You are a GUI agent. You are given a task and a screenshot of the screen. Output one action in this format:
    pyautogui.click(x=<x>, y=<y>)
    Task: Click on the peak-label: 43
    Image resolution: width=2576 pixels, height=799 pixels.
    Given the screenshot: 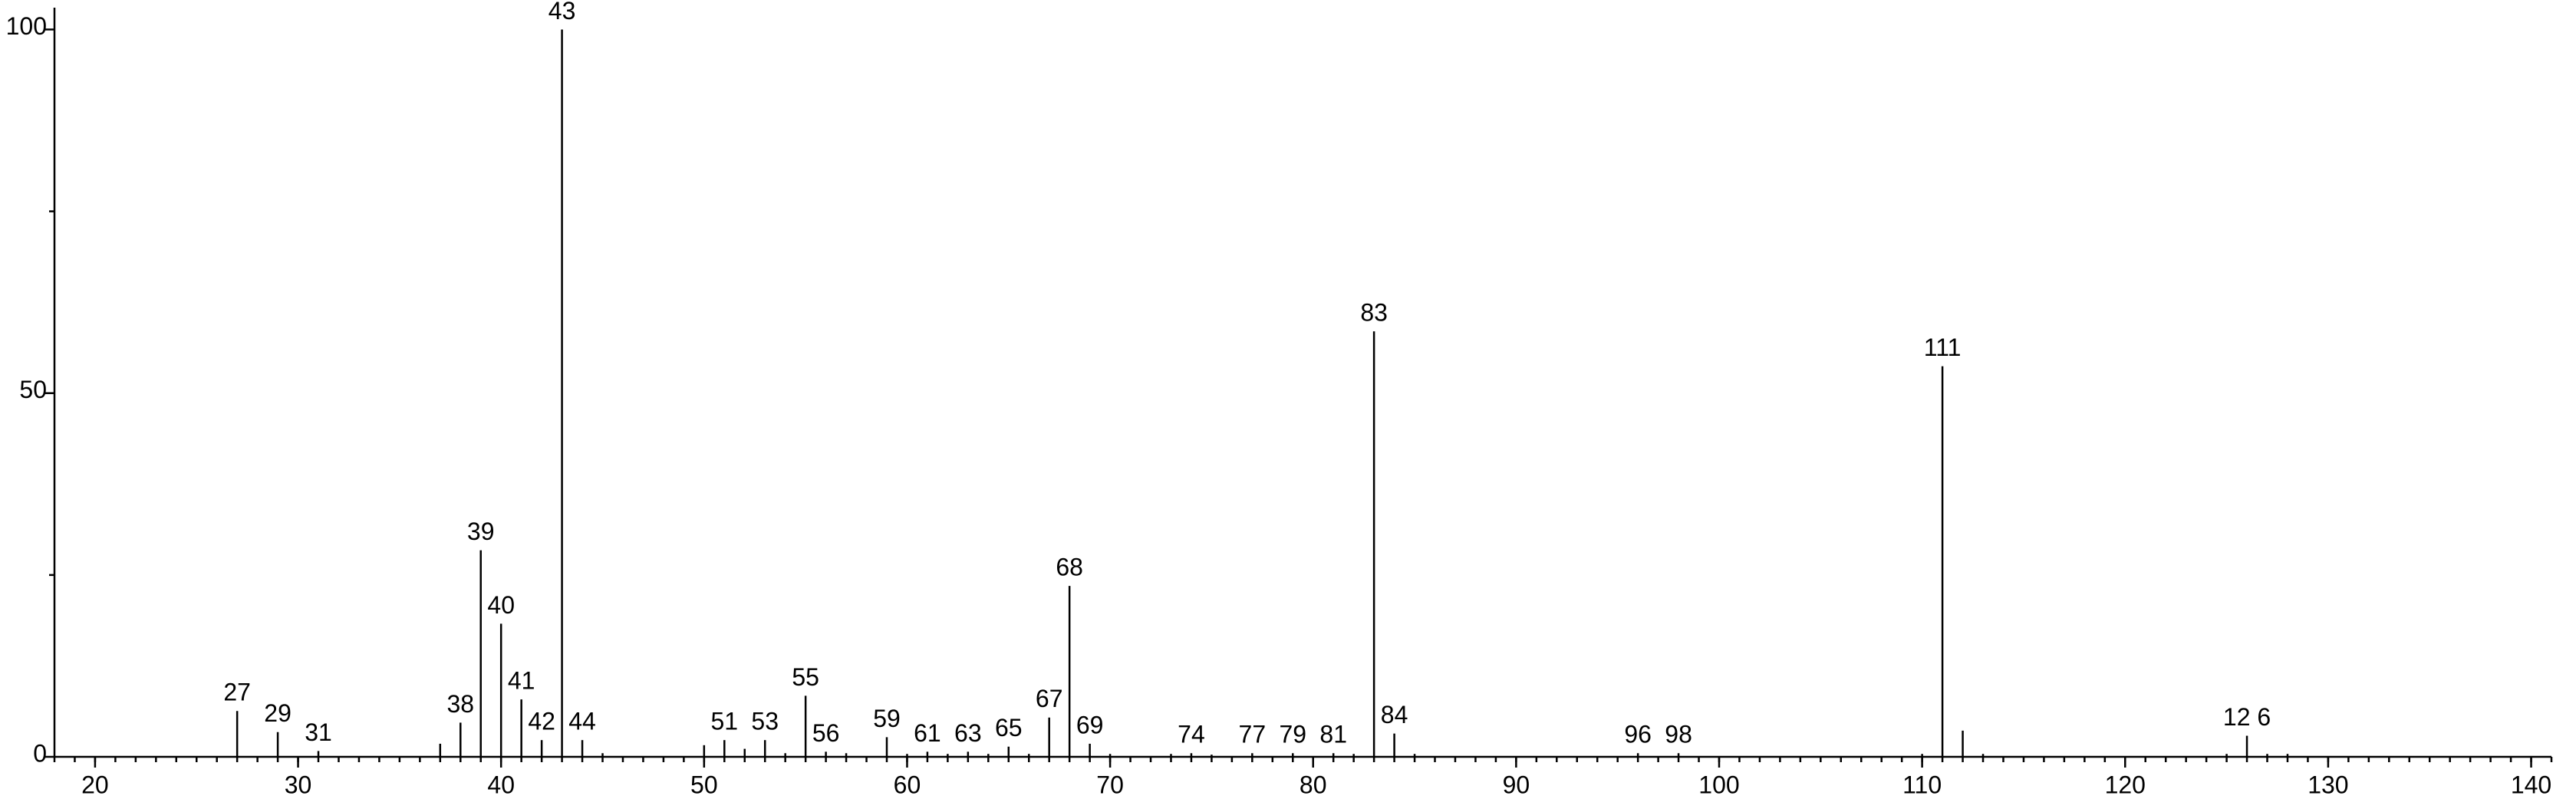 What is the action you would take?
    pyautogui.click(x=562, y=12)
    